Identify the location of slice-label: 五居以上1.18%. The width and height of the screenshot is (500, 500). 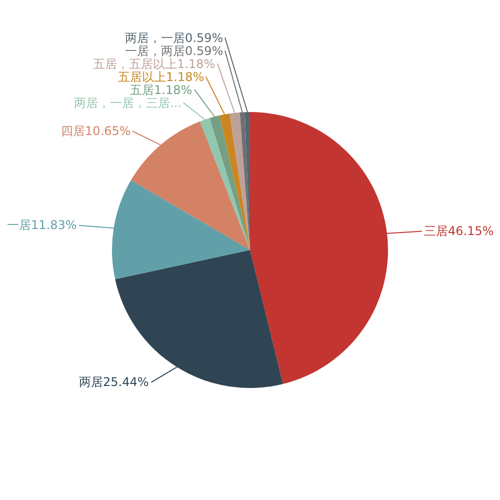
(161, 77).